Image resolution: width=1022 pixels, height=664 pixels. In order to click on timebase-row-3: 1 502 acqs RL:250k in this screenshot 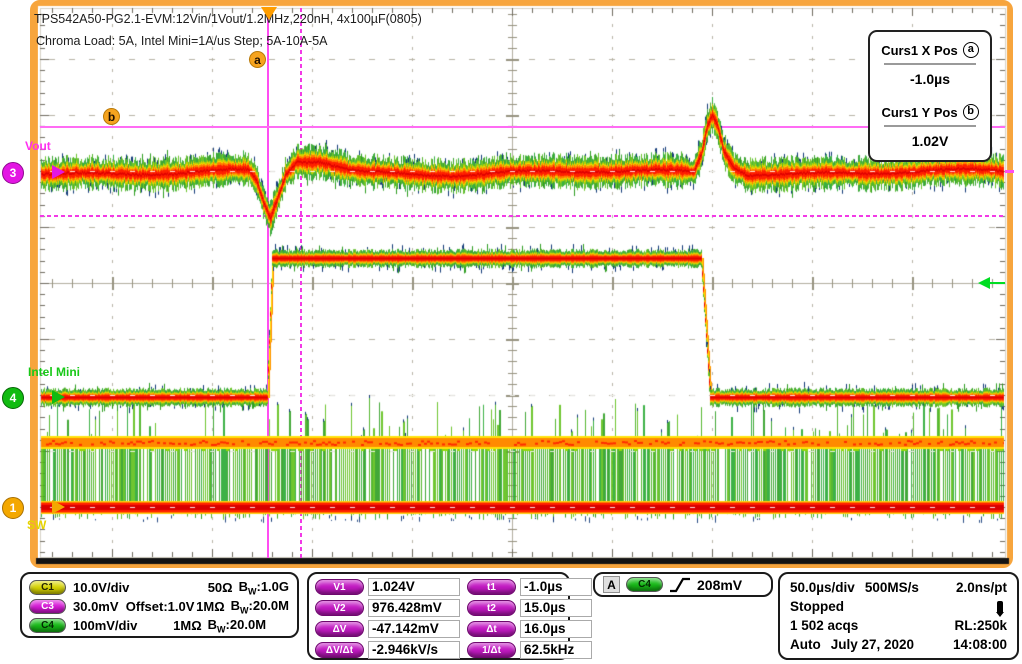, I will do `click(898, 625)`.